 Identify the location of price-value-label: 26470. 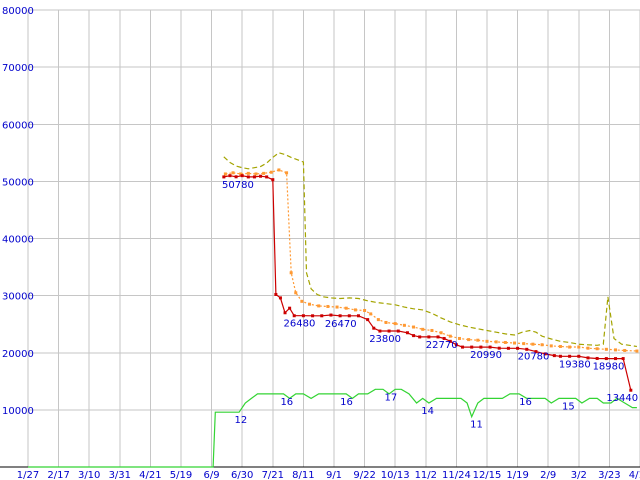
(341, 324).